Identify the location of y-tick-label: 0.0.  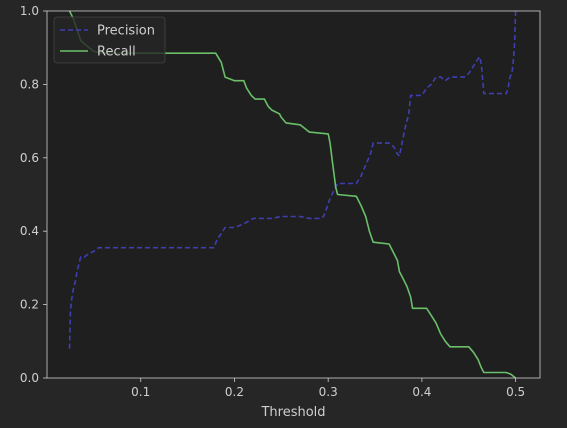
(29, 378).